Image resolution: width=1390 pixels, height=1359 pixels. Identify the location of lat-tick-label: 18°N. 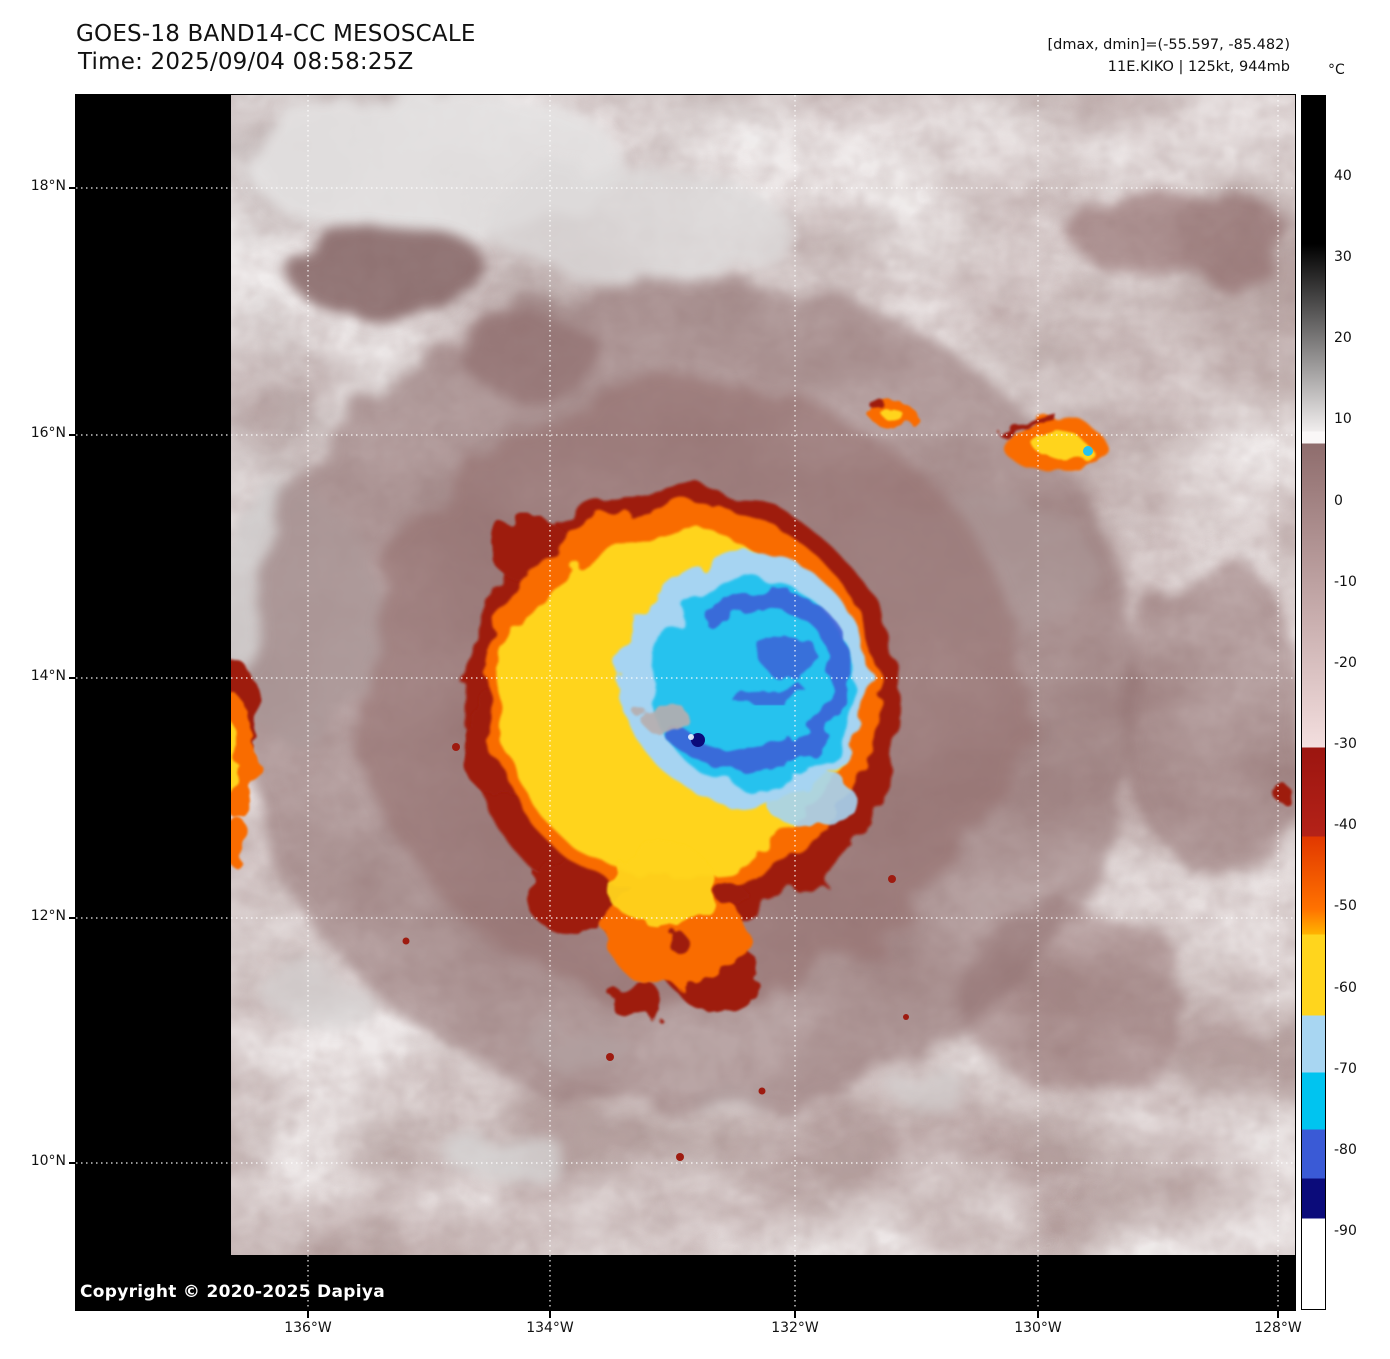
(48, 186).